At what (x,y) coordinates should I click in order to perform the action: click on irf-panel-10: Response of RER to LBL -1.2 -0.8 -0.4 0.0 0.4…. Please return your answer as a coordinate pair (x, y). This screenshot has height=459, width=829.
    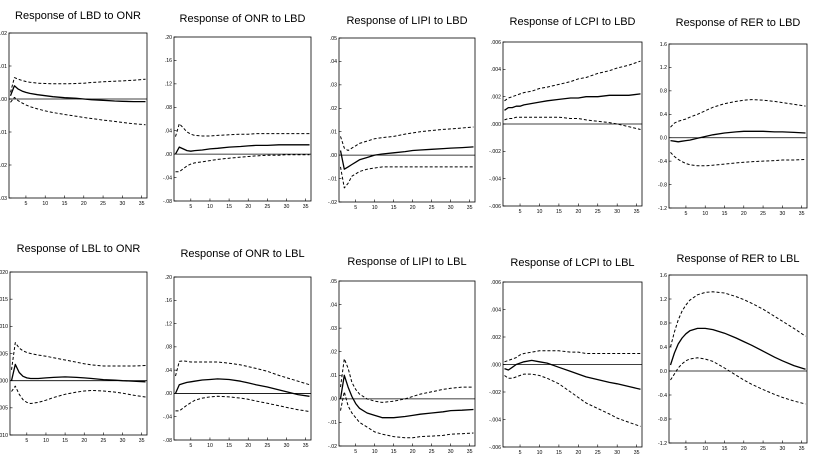
    Looking at the image, I should click on (733, 352).